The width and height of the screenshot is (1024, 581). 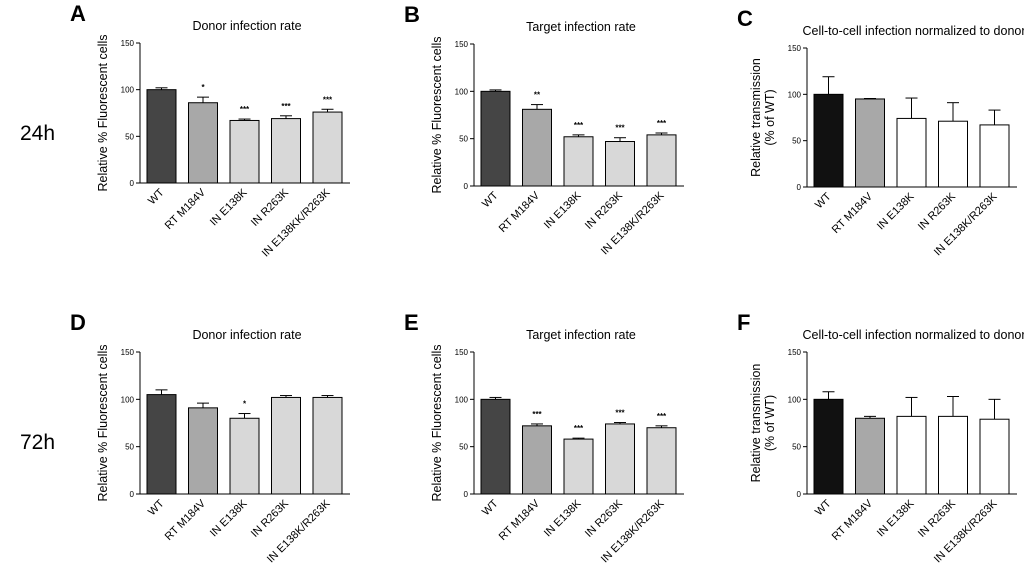 What do you see at coordinates (245, 404) in the screenshot?
I see `significance-label: *` at bounding box center [245, 404].